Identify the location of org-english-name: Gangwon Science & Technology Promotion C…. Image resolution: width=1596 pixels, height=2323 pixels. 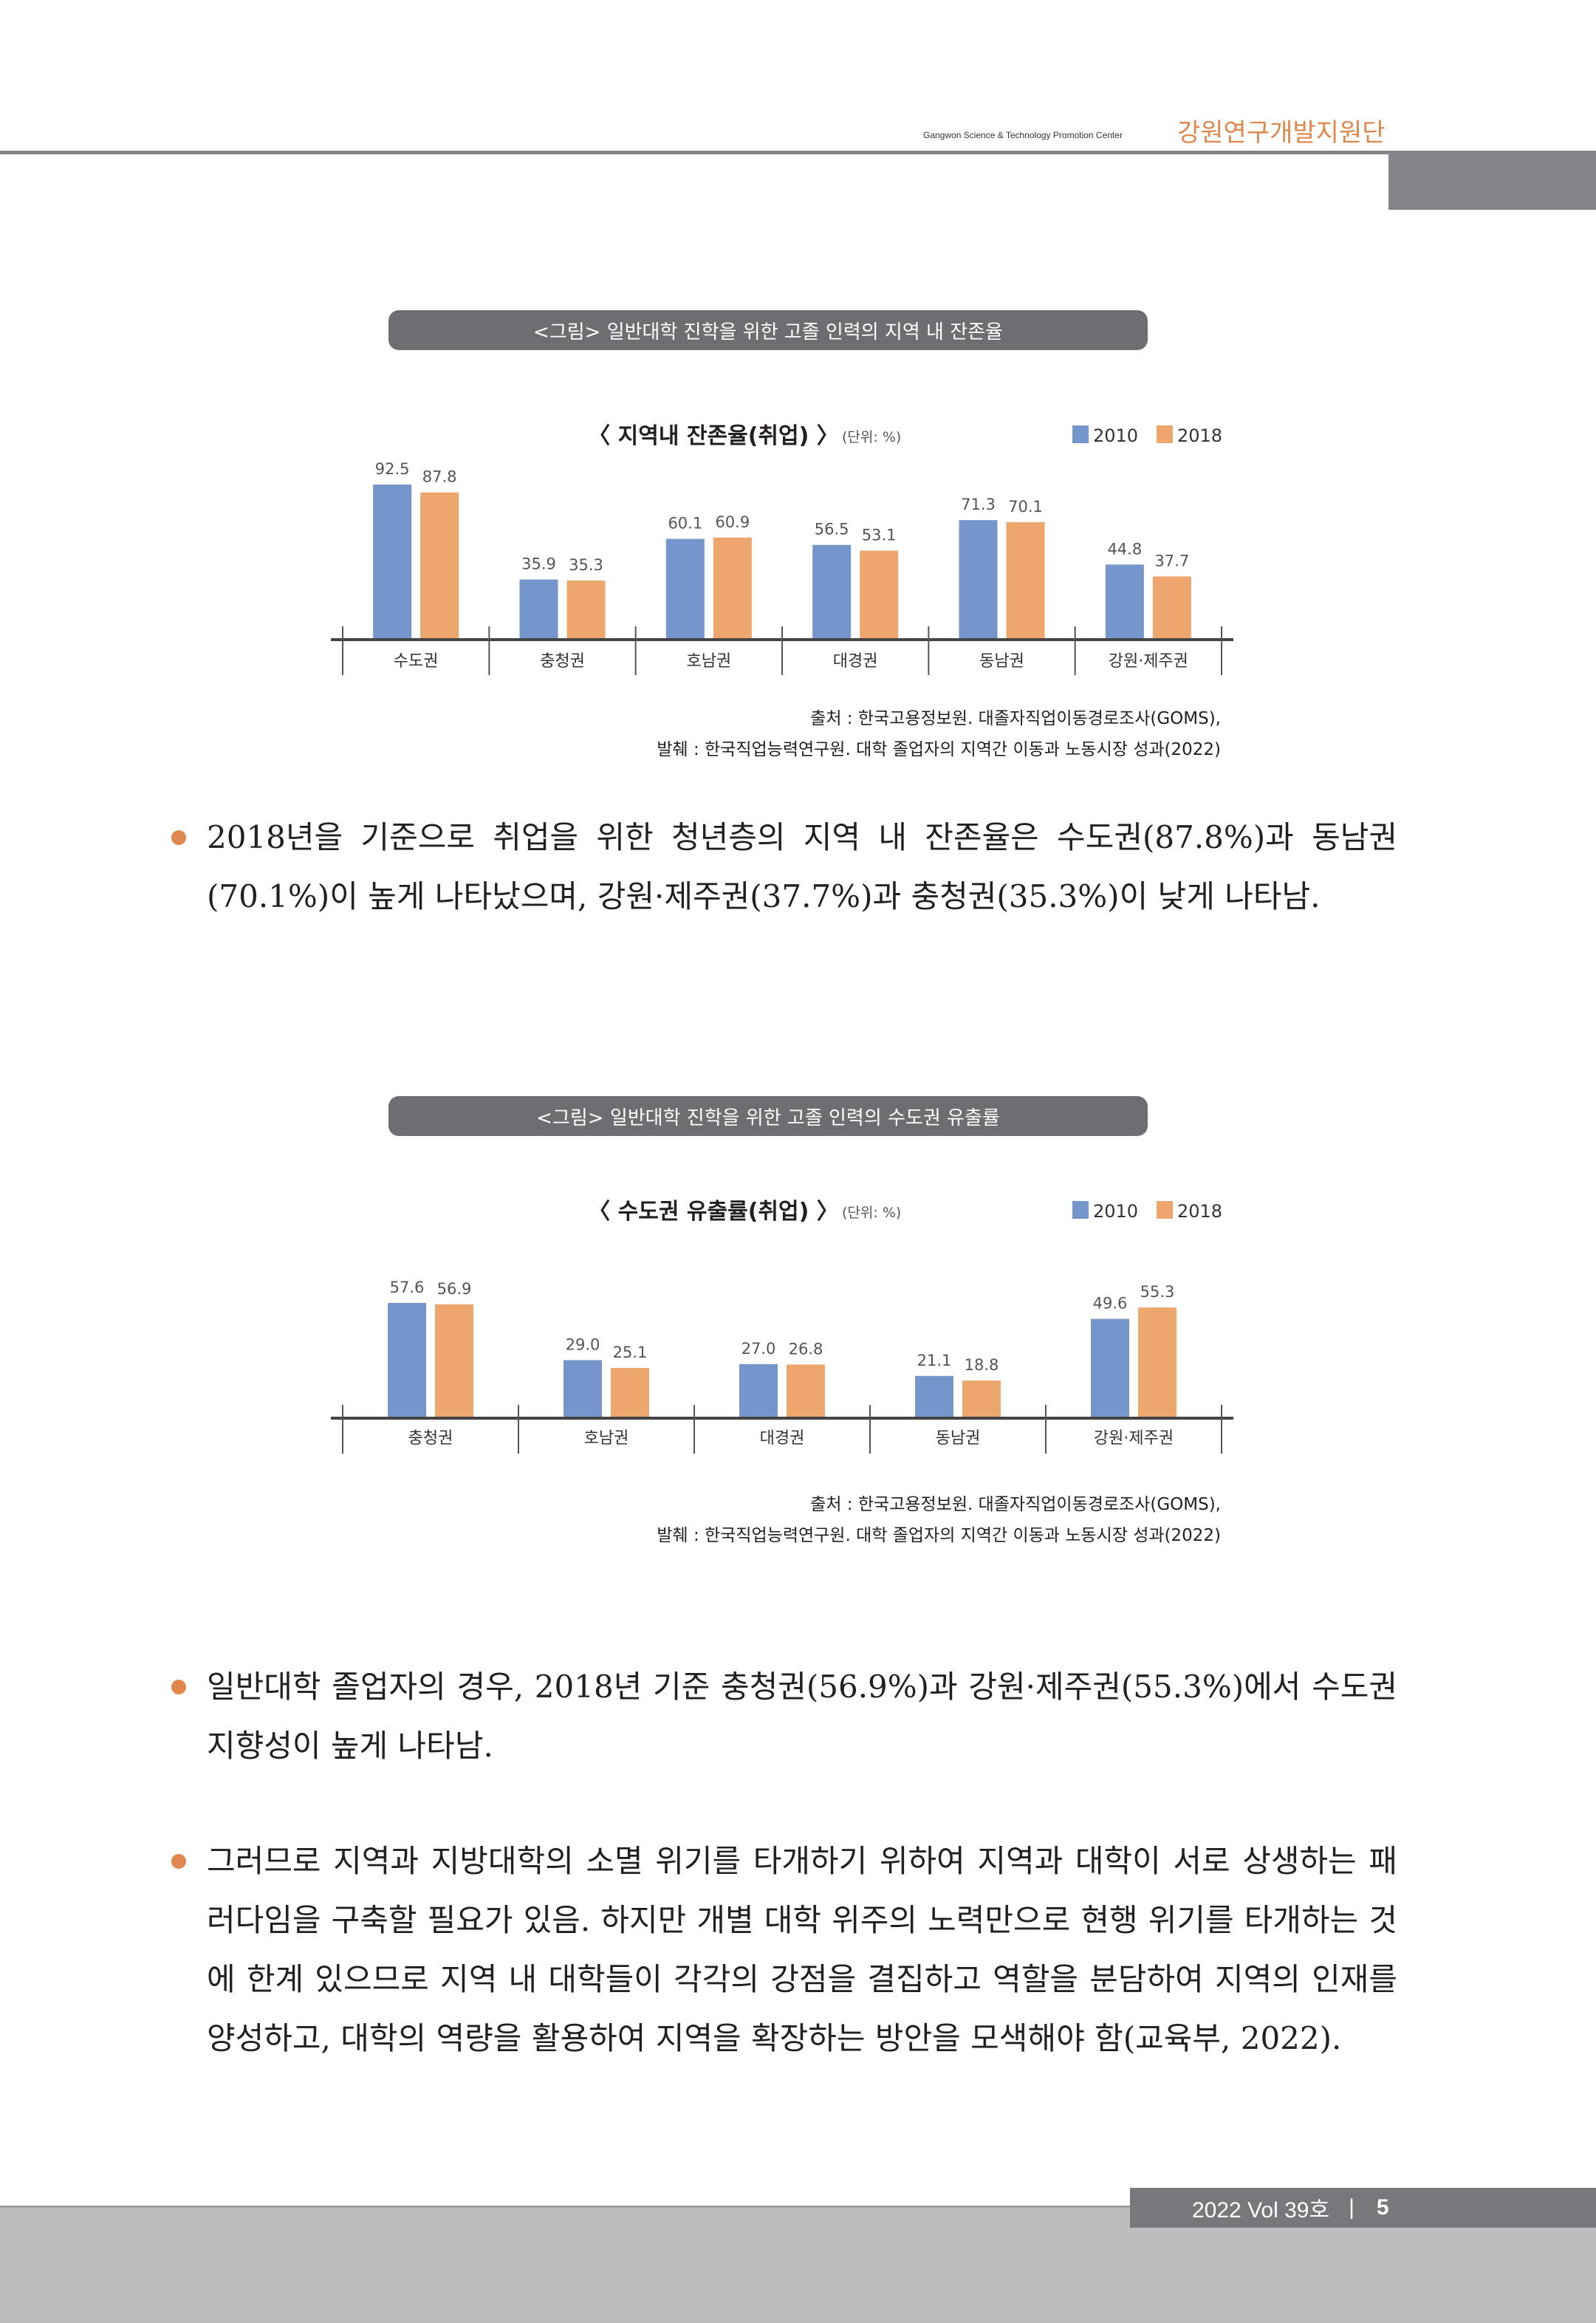
(1023, 135).